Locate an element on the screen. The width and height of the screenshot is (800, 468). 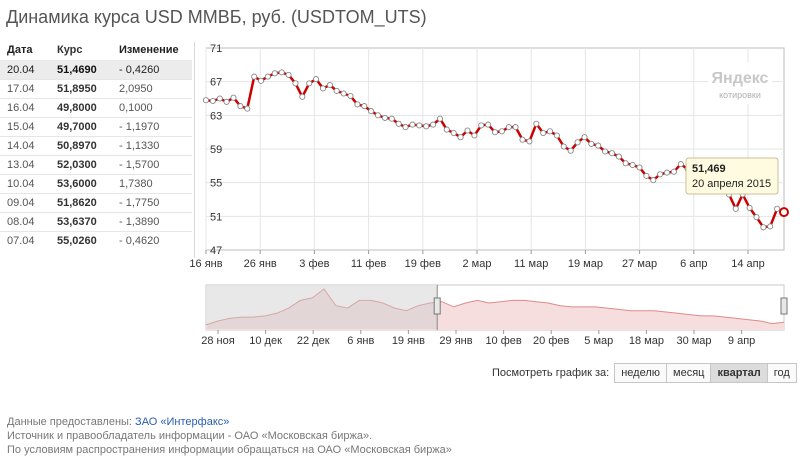
x-tick-label: 16 янв is located at coordinates (205, 264).